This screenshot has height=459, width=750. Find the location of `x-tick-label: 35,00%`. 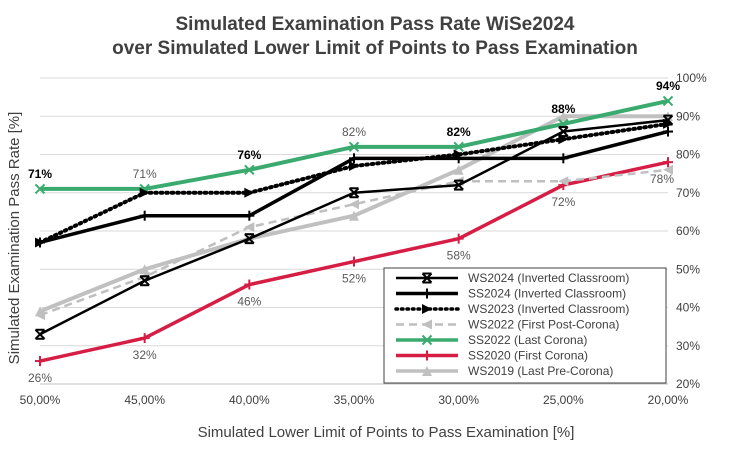

x-tick-label: 35,00% is located at coordinates (354, 400).